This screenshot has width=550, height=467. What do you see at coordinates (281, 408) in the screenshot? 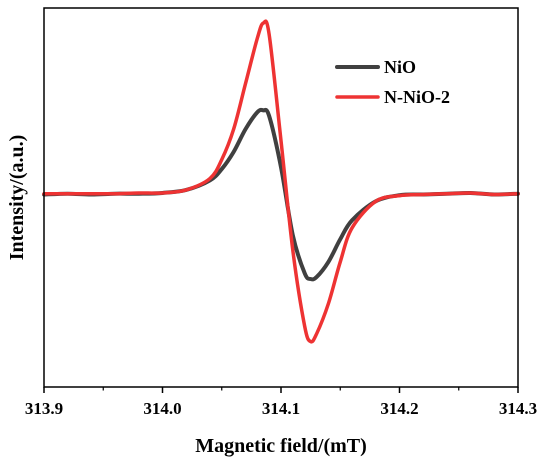
I see `x-tick-label: 314.1` at bounding box center [281, 408].